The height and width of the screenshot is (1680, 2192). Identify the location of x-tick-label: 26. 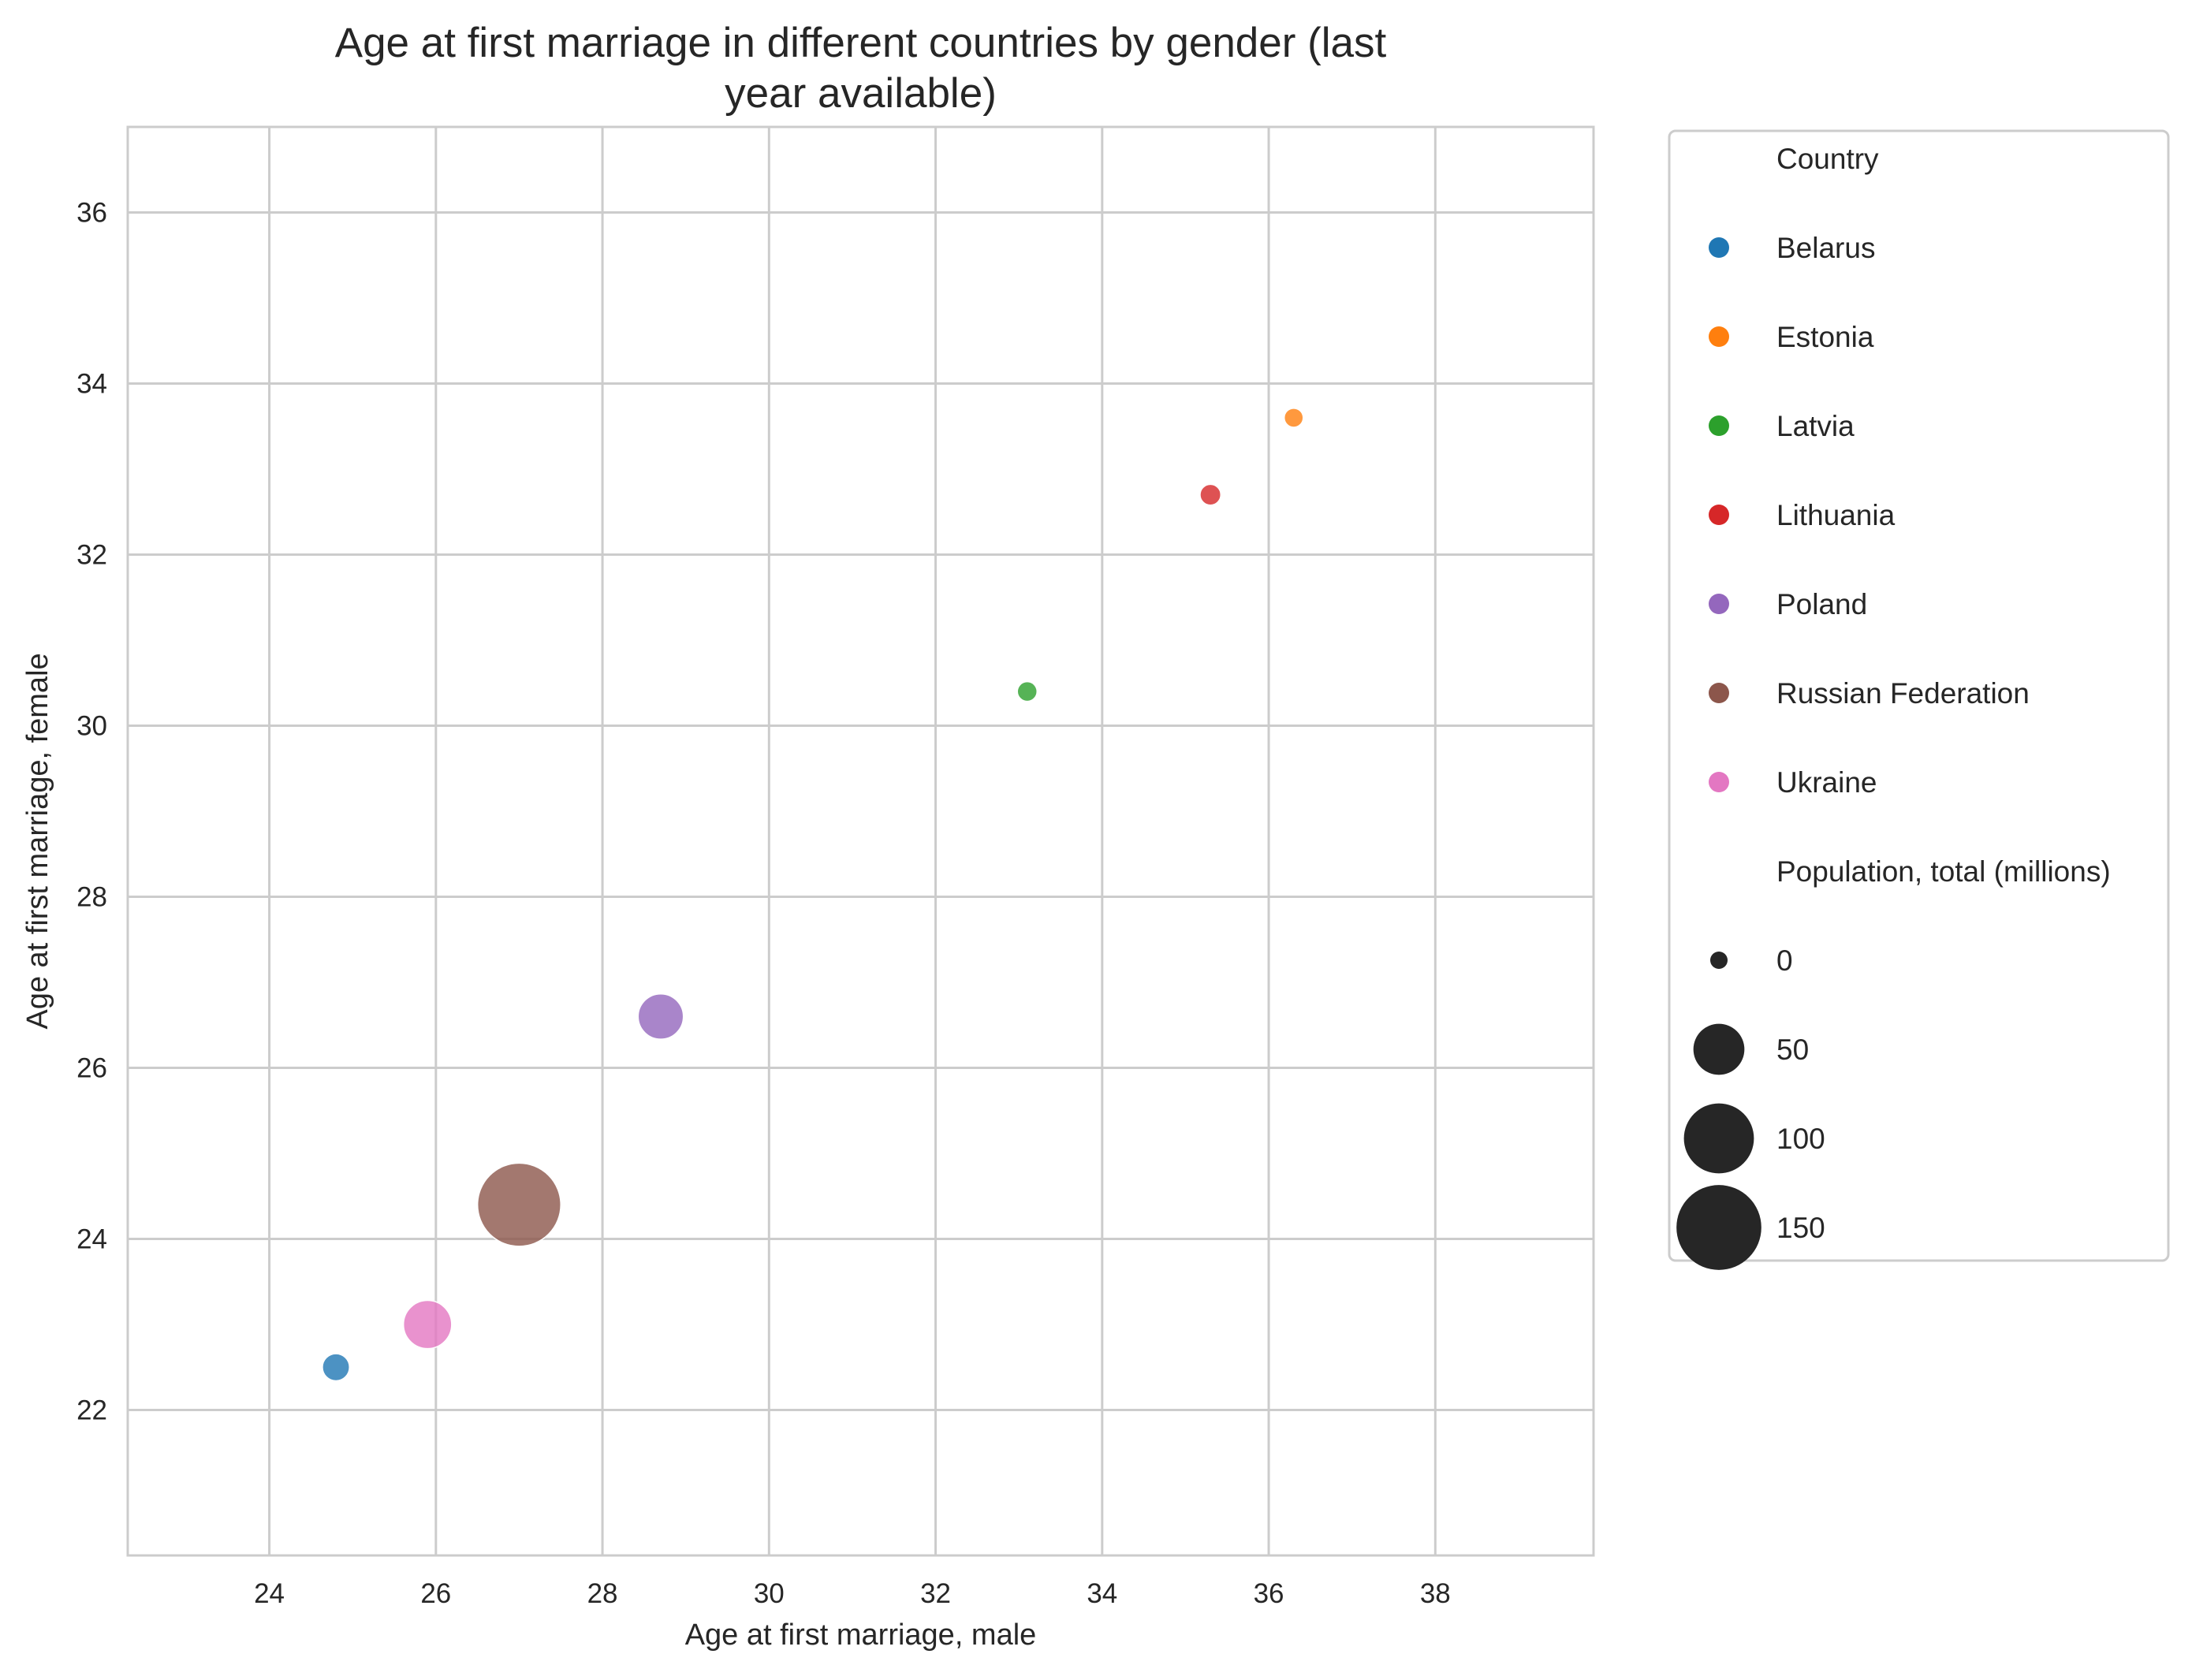
(435, 1593).